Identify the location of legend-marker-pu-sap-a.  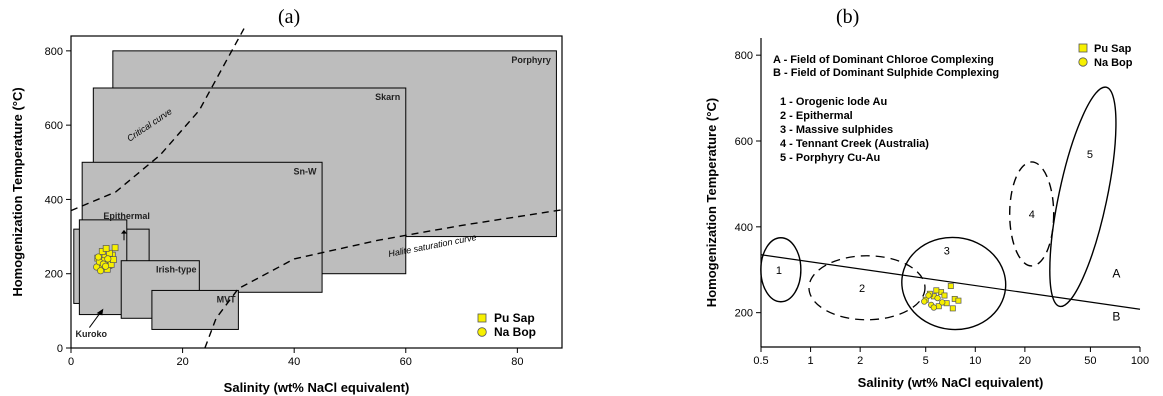
(482, 318).